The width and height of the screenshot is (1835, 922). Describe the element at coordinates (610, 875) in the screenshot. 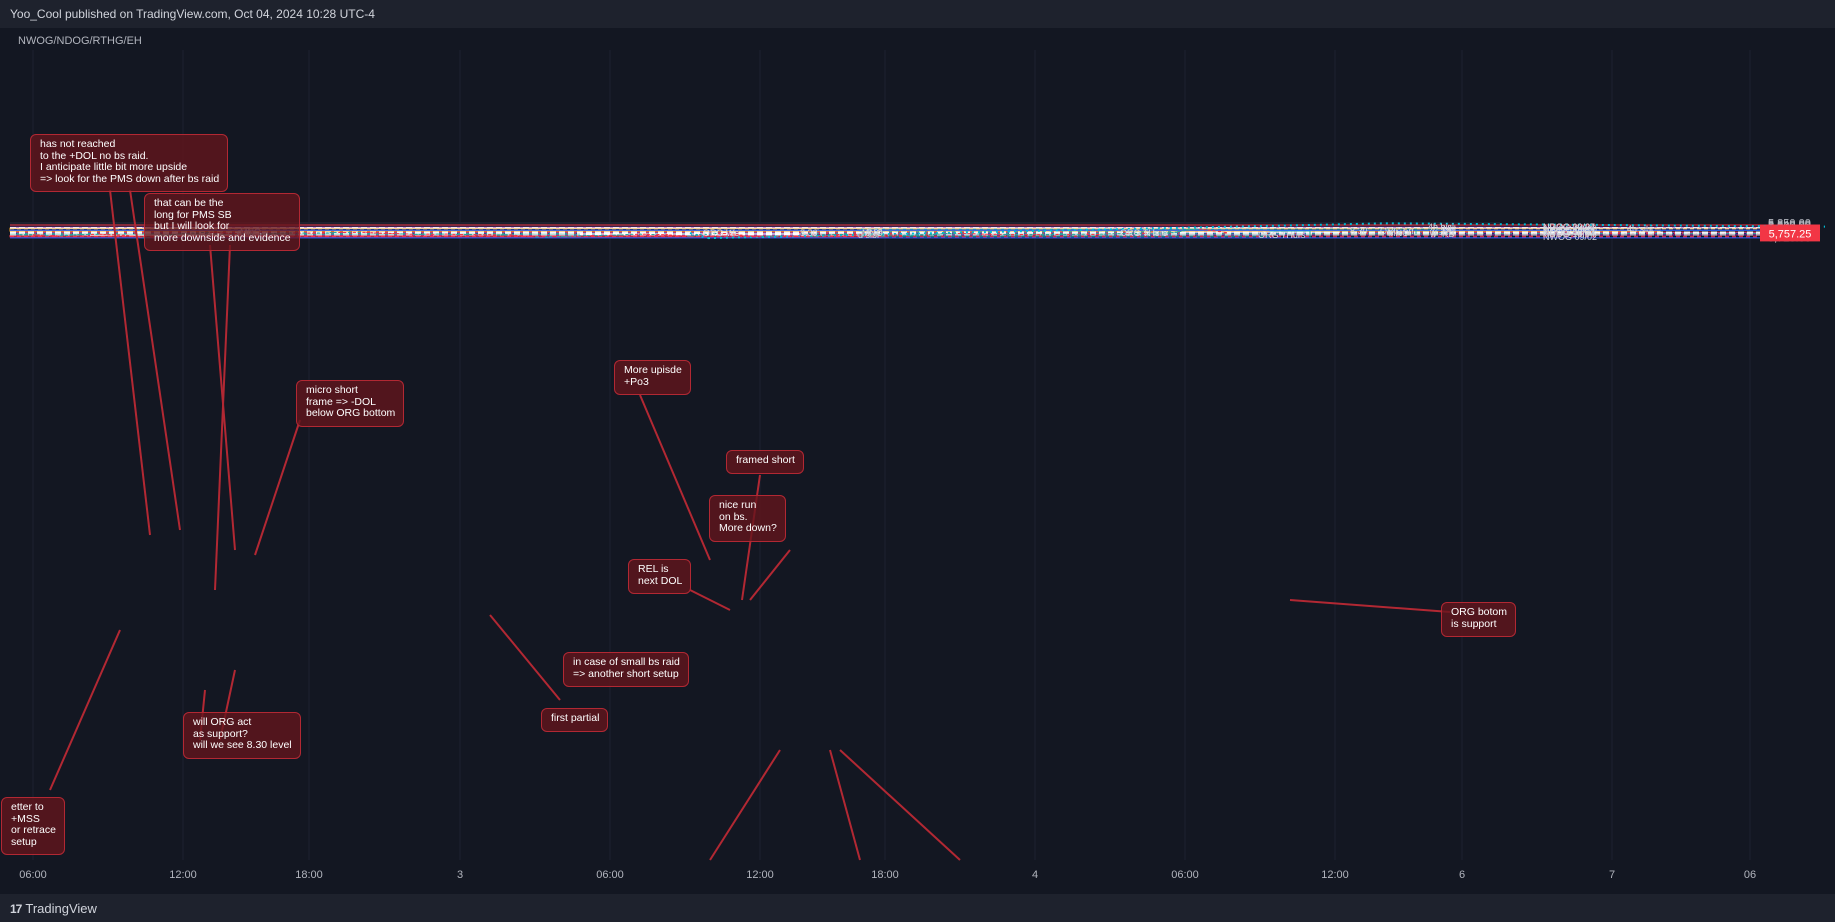

I see `x-tick-label: 06:00` at that location.